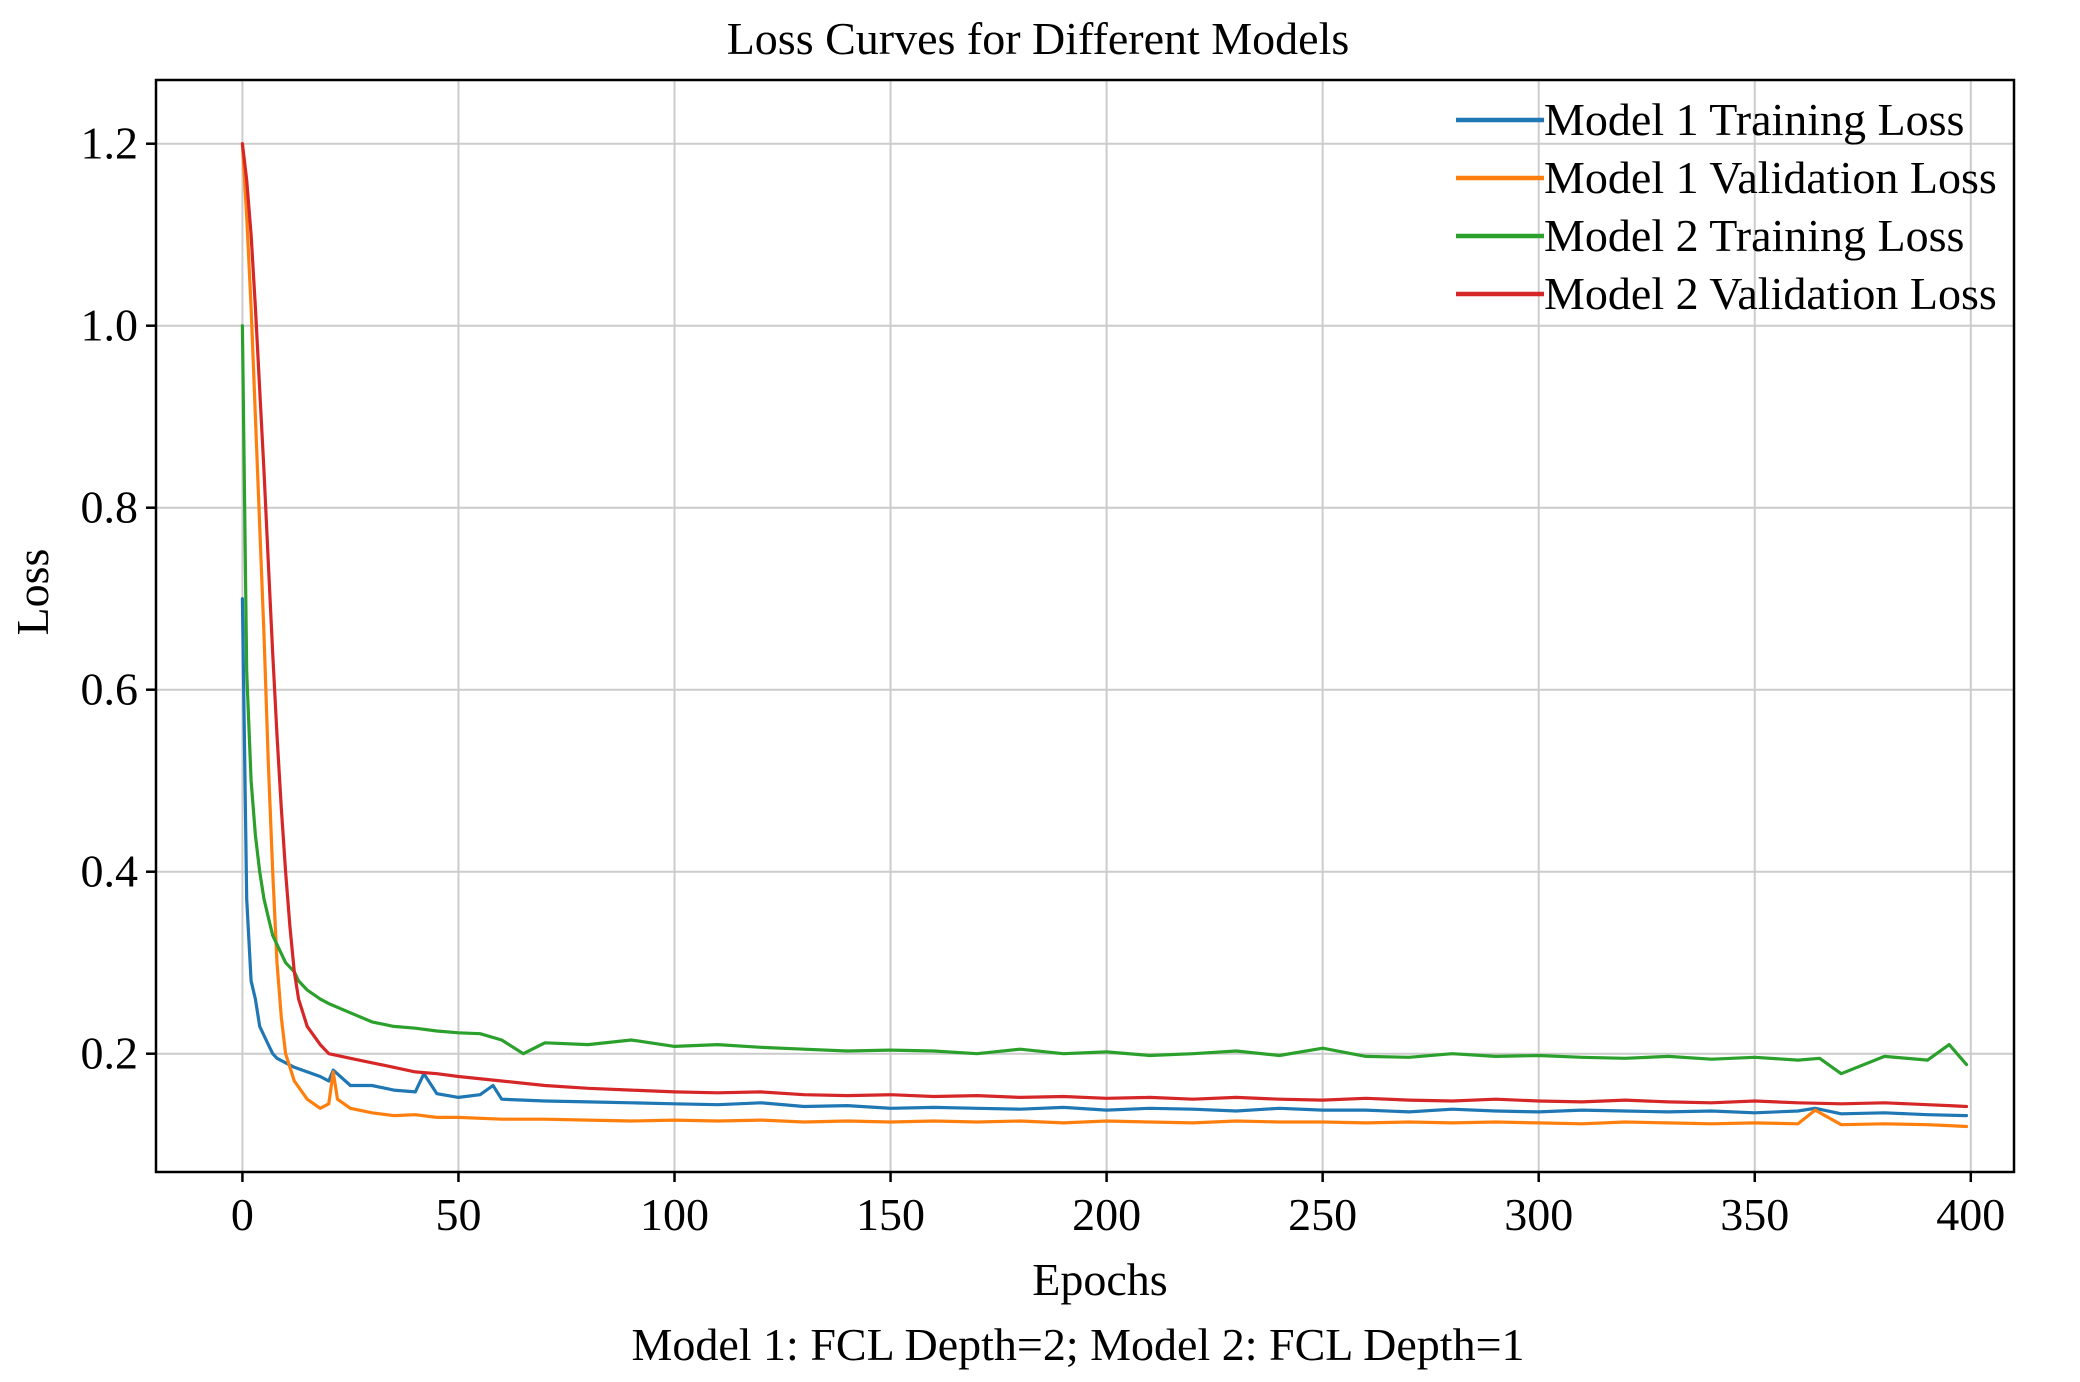 The height and width of the screenshot is (1382, 2080). I want to click on x-ticks: 0 50 100 150 200 250 300 350 400, so click(1118, 1206).